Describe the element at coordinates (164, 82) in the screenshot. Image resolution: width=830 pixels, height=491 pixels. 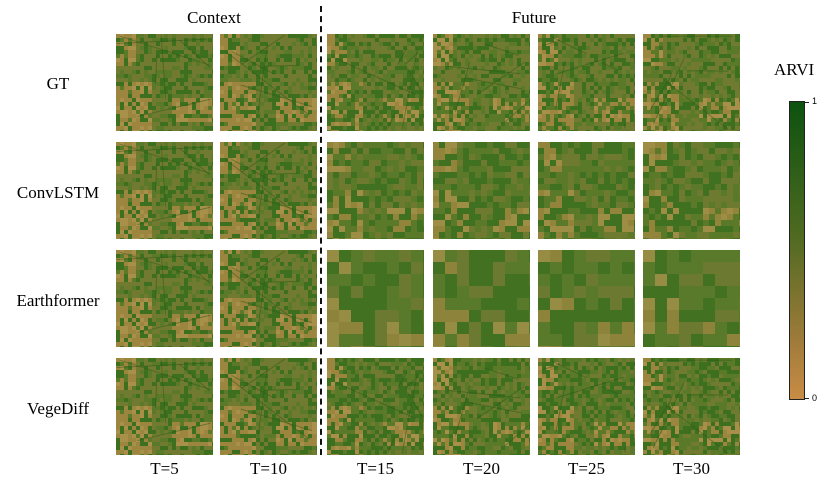
I see `panel-gt-t5` at that location.